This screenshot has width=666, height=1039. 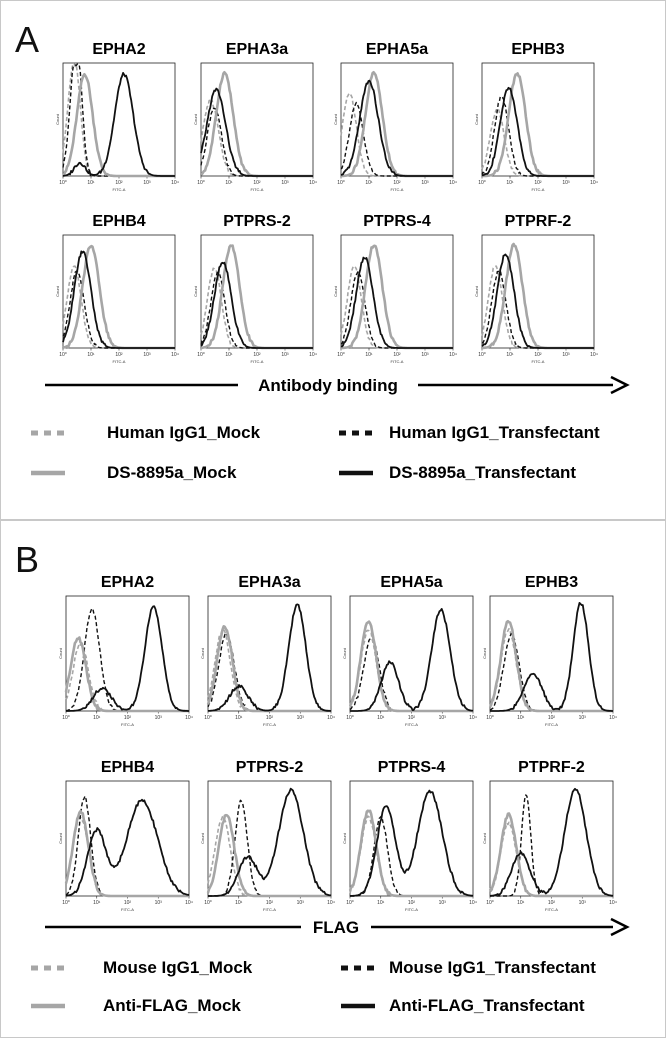 I want to click on legend-label: DS-8895a_Mock, so click(x=172, y=472).